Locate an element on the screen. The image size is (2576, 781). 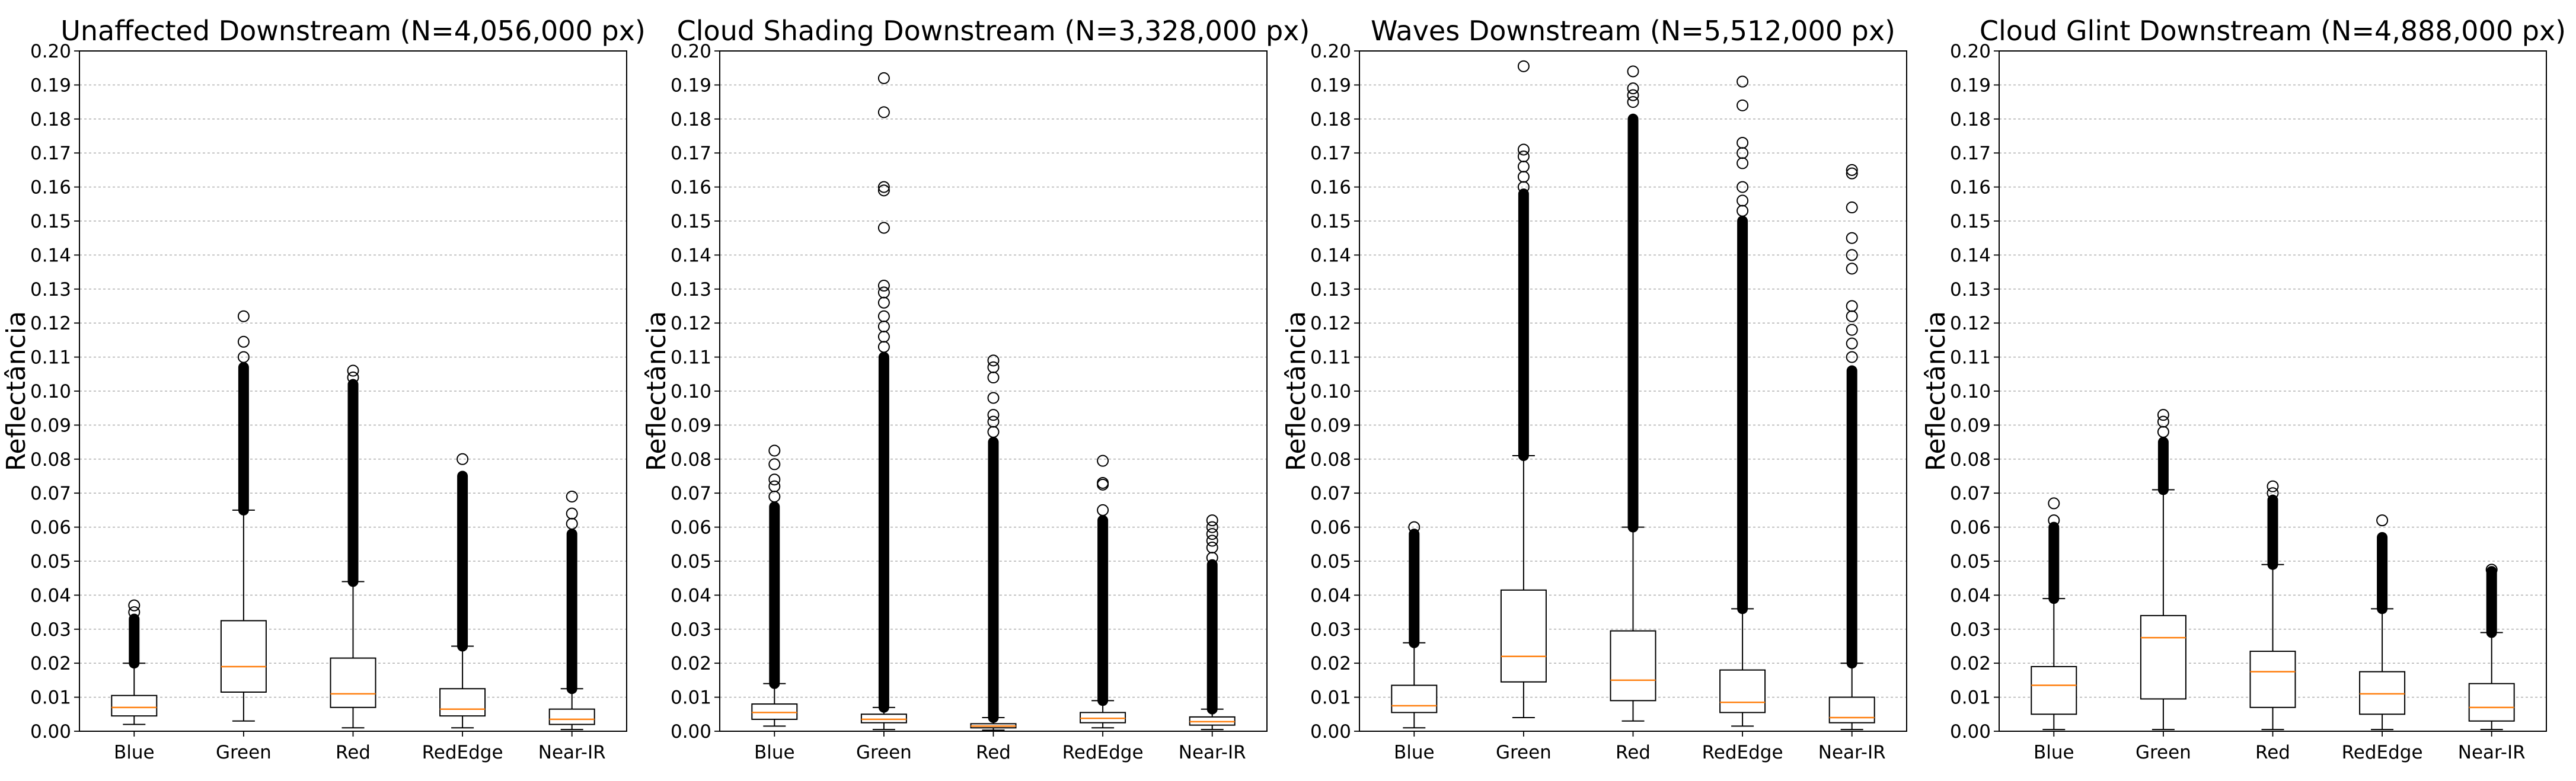
y-tick-label: 0.13 is located at coordinates (1330, 289).